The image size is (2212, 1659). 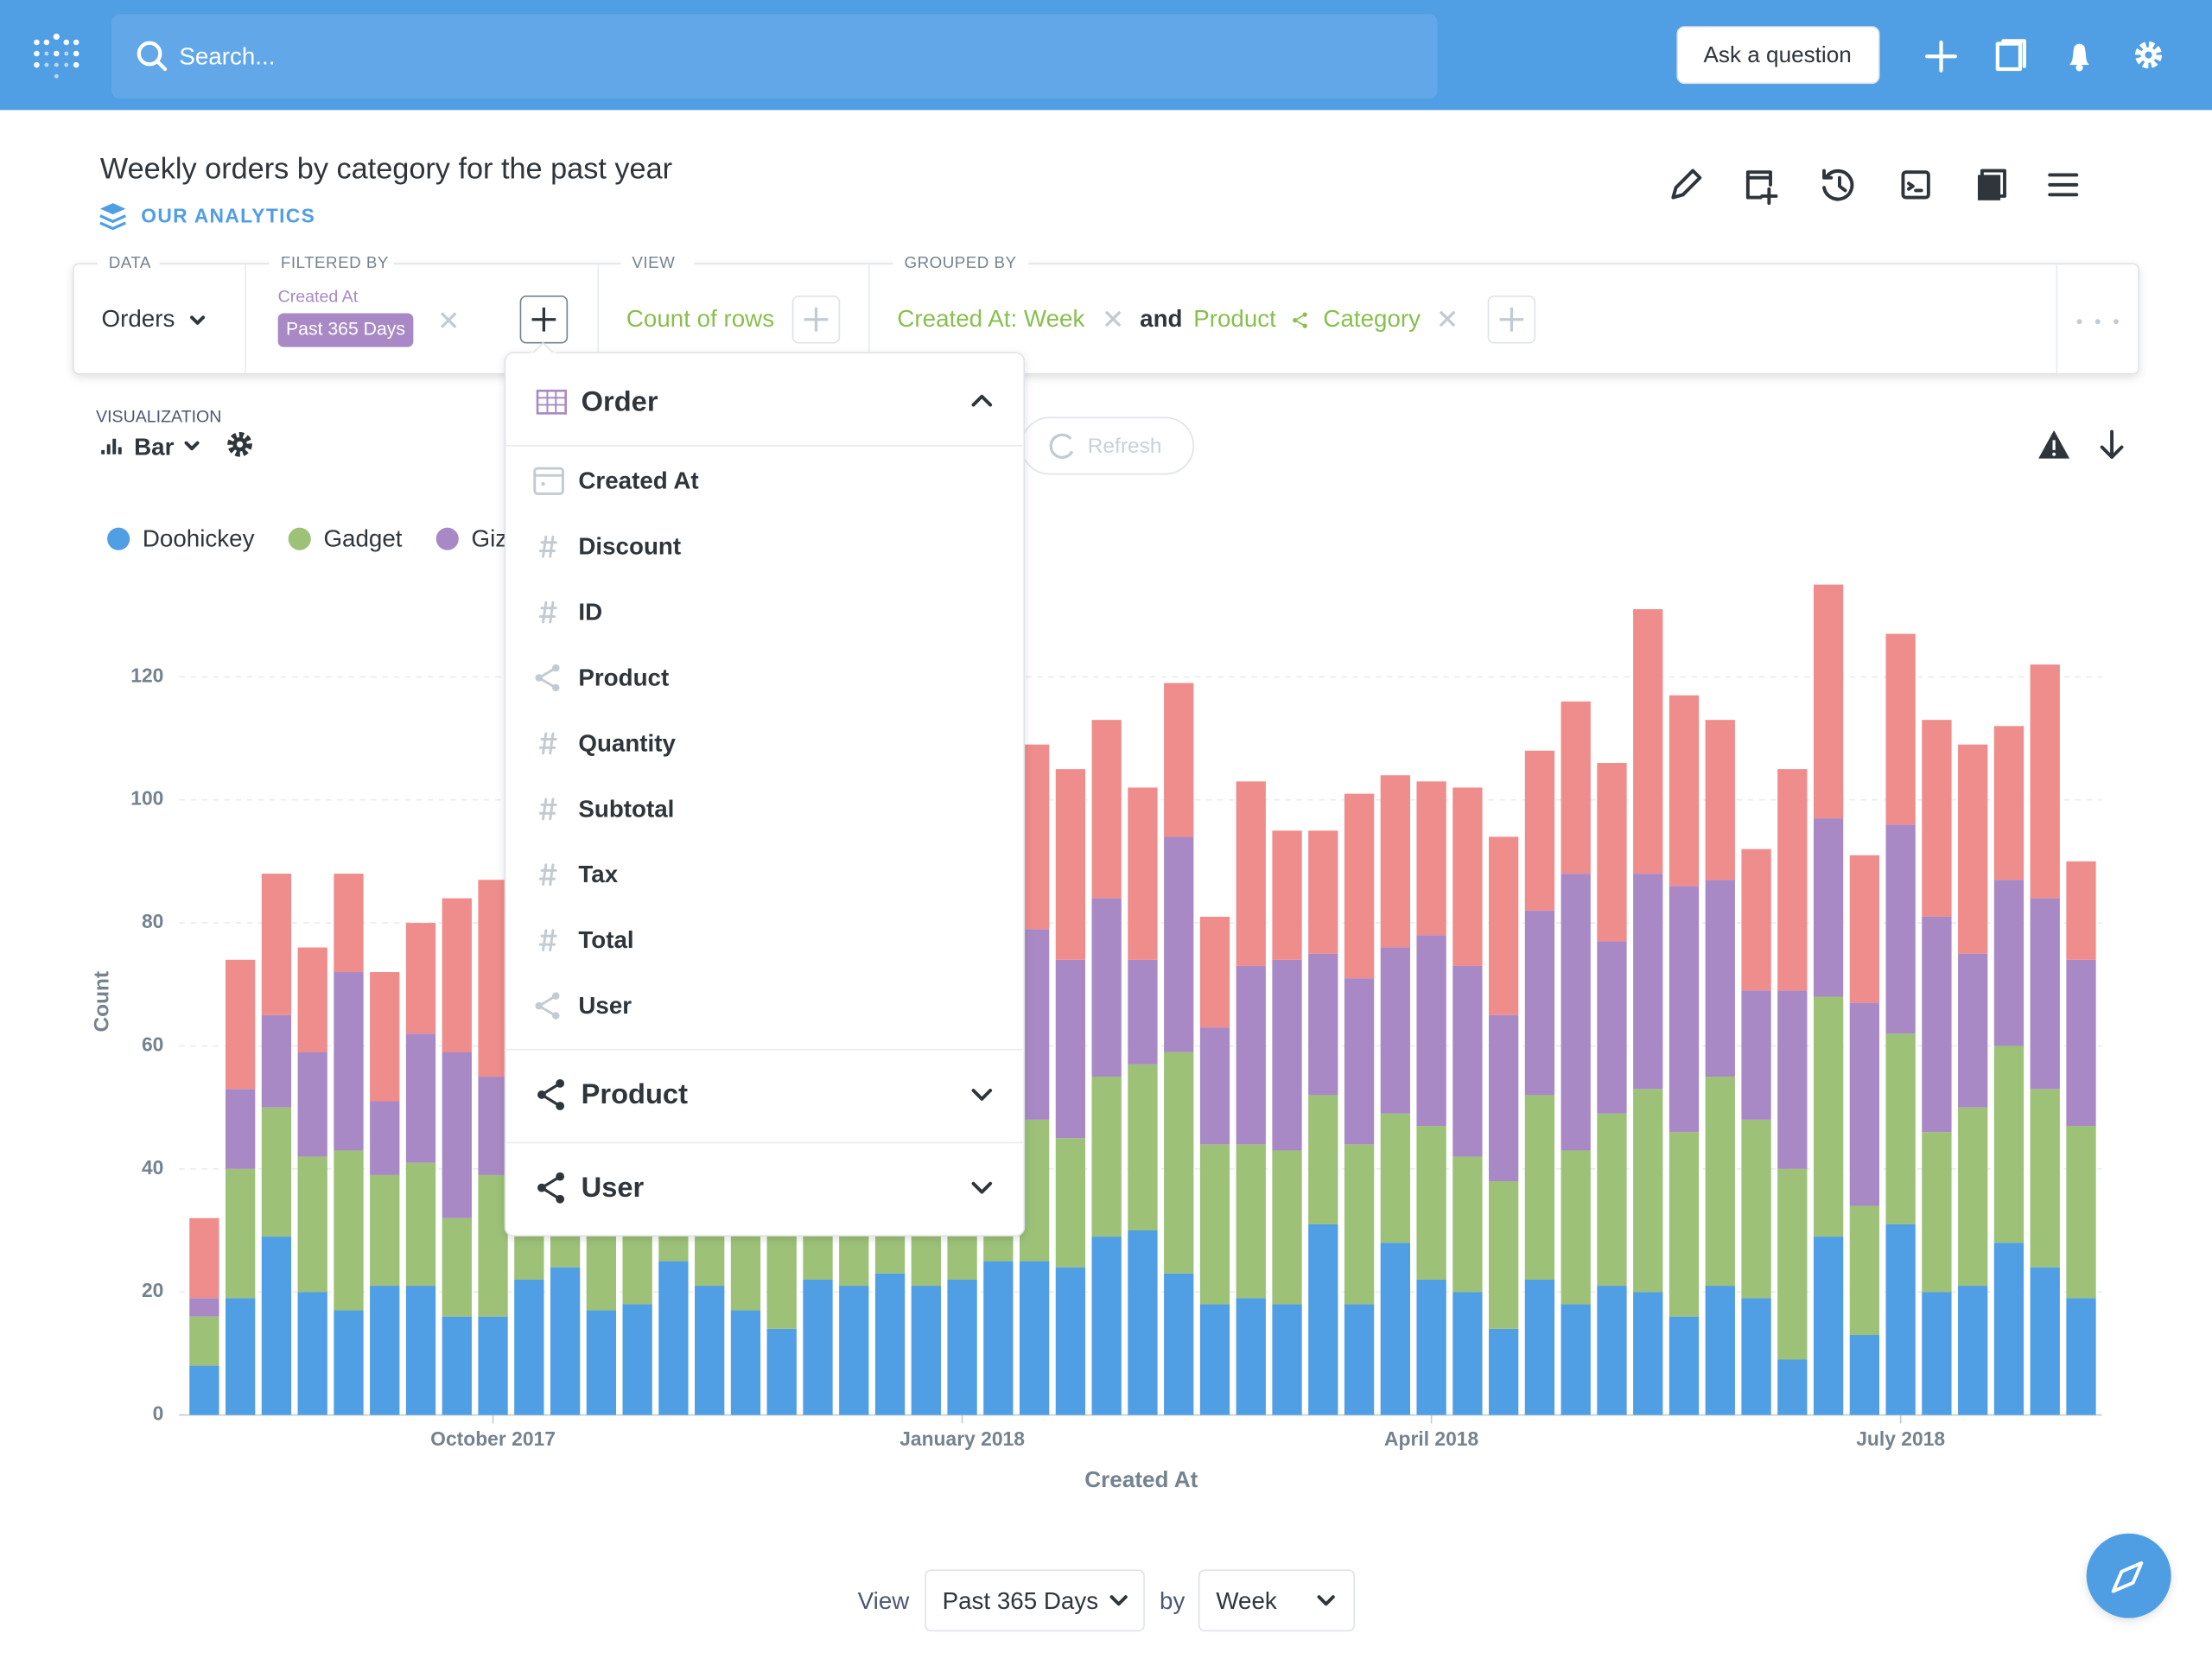 I want to click on popover-section: Product, so click(x=635, y=1093).